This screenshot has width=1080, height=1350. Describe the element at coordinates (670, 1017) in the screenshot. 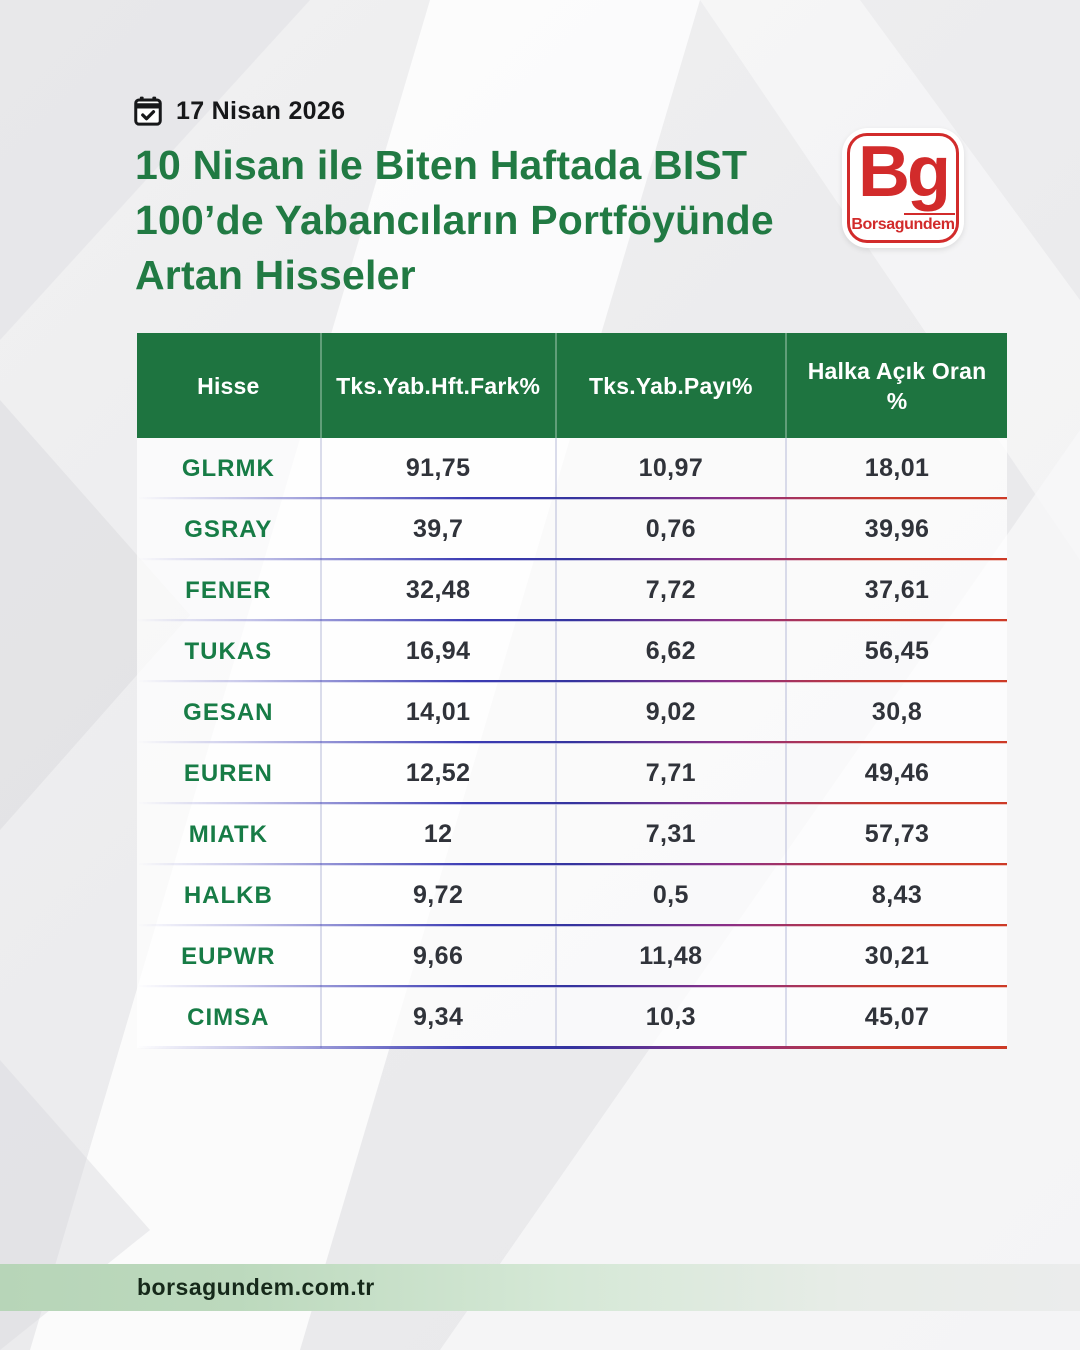

I see `stock-yab-payi-value: 10,3` at that location.